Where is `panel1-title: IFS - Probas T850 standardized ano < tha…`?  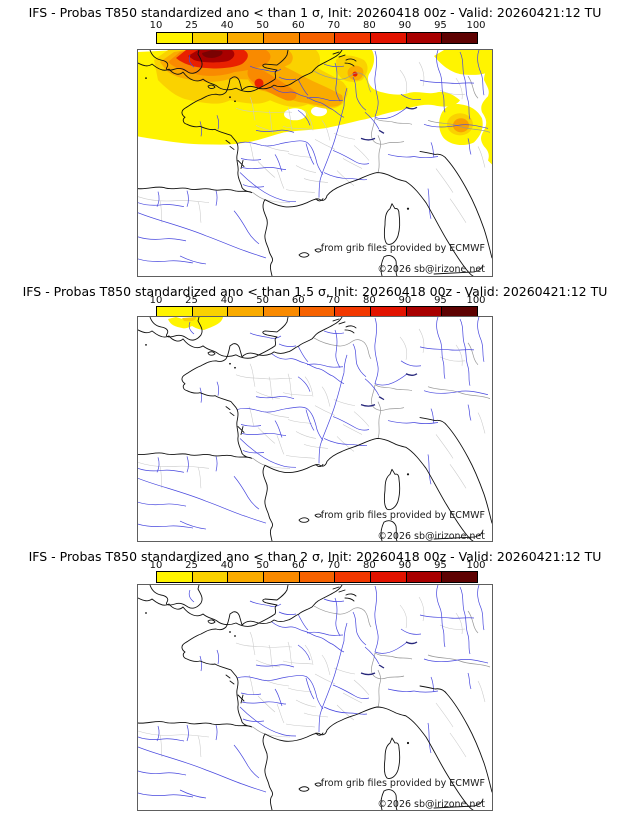 panel1-title: IFS - Probas T850 standardized ano < tha… is located at coordinates (315, 12).